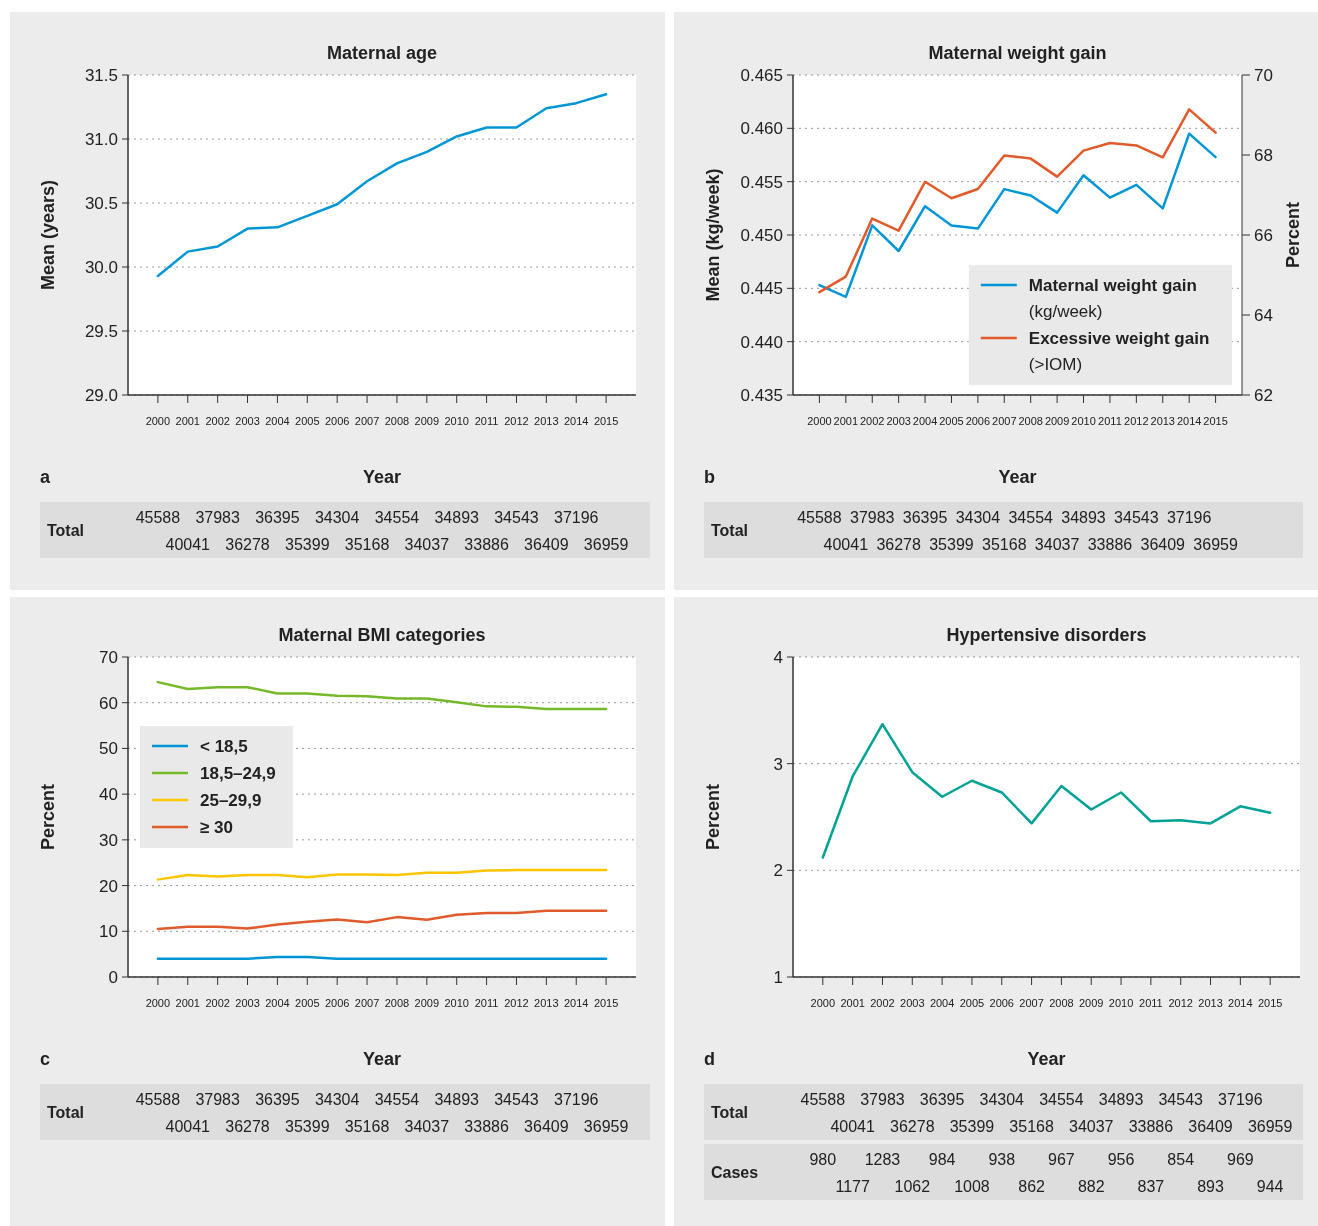  What do you see at coordinates (1002, 1159) in the screenshot?
I see `text: 938` at bounding box center [1002, 1159].